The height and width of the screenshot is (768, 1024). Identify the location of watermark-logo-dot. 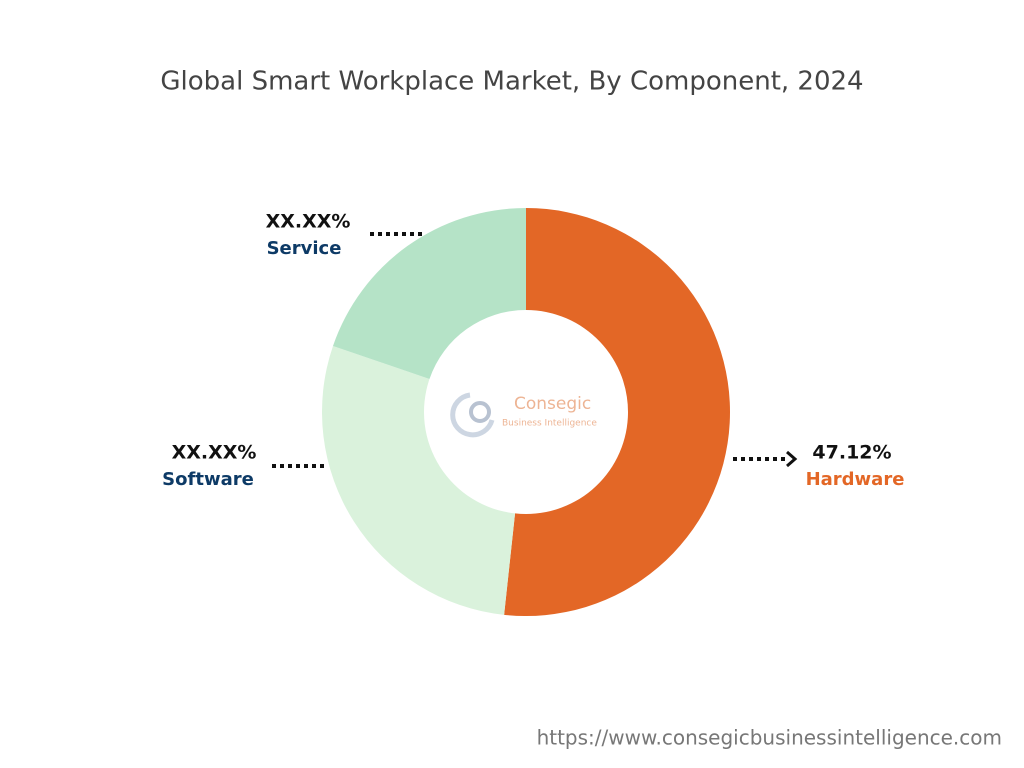
(480, 412).